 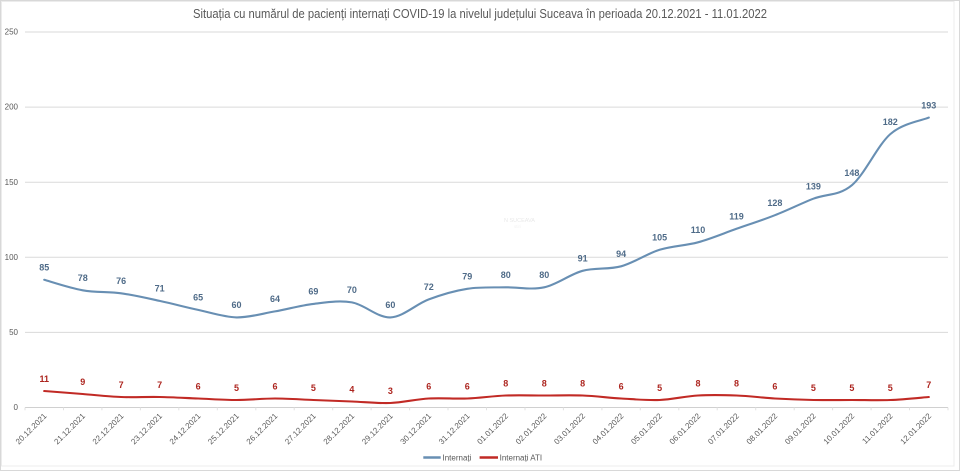 What do you see at coordinates (82, 382) in the screenshot?
I see `svg-text: 9` at bounding box center [82, 382].